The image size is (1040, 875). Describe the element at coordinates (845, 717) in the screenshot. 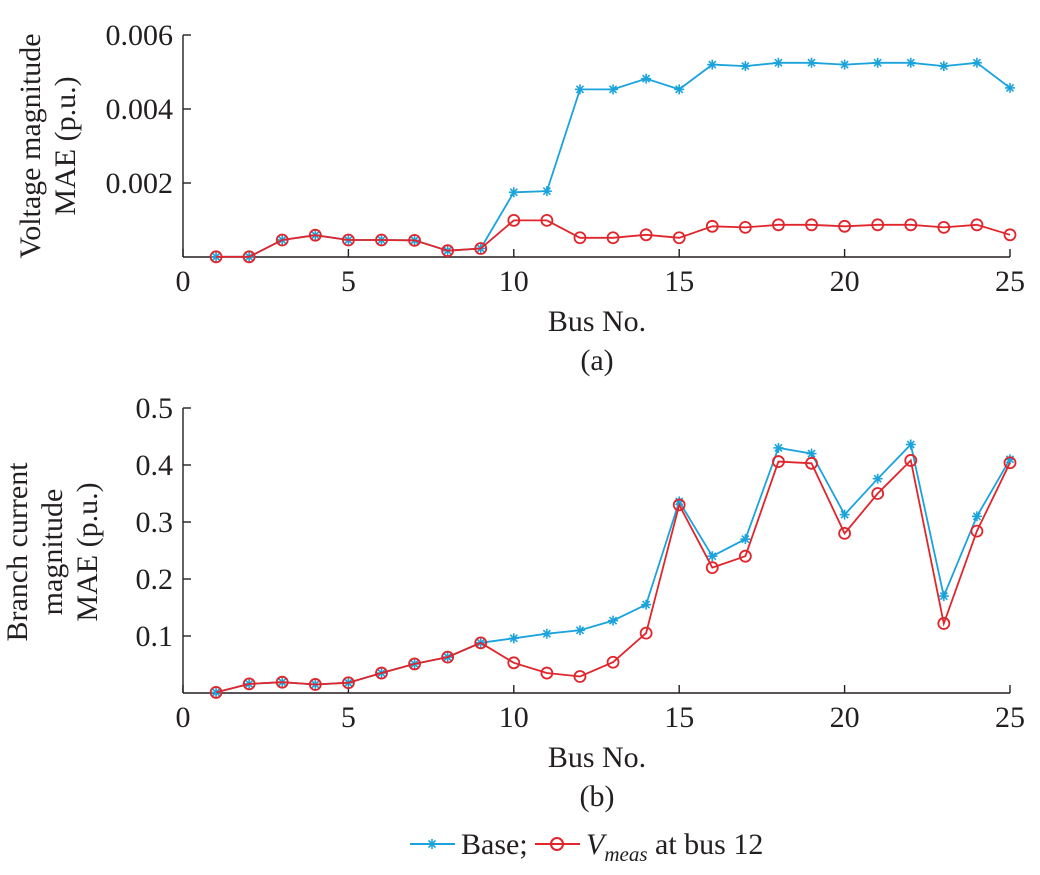

I see `panel-b-xtick-label: 20` at that location.